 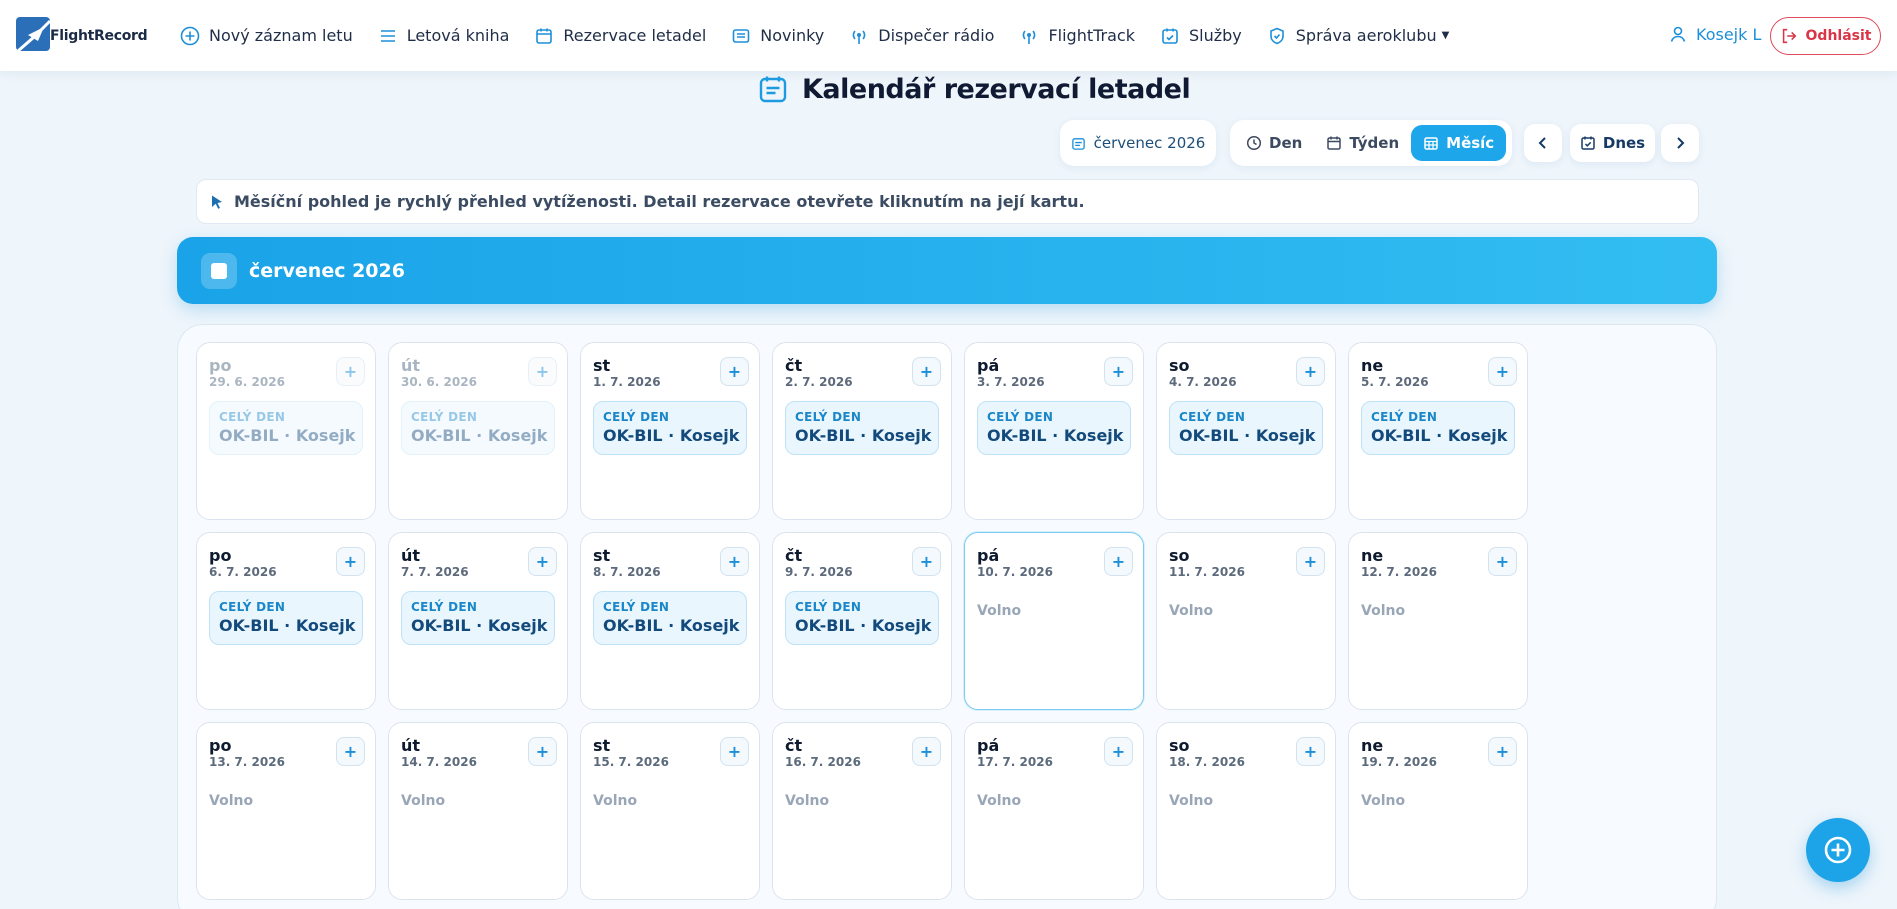 I want to click on calendar-day-cell: pá 17. 7. 2026 + Volno, so click(x=1054, y=811).